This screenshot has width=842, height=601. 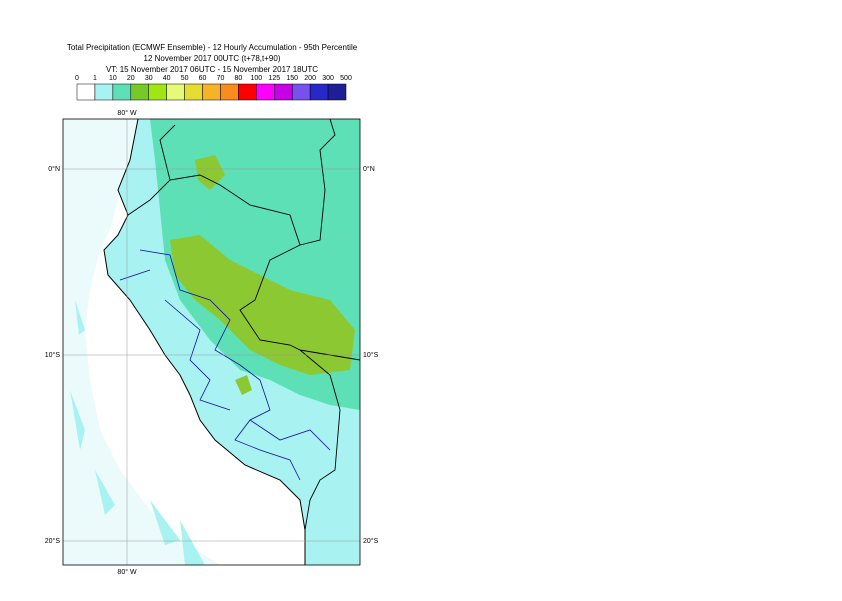 What do you see at coordinates (185, 78) in the screenshot?
I see `legend-label: 50` at bounding box center [185, 78].